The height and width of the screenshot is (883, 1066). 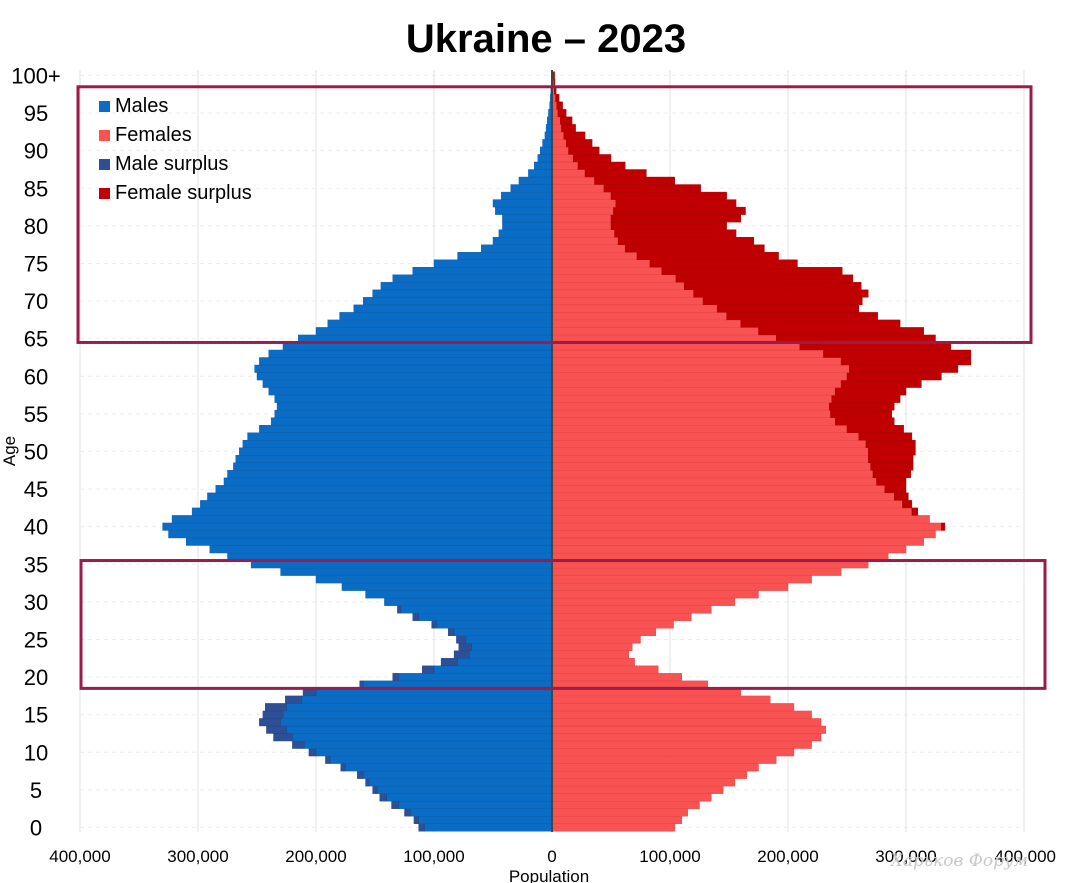 What do you see at coordinates (546, 39) in the screenshot?
I see `chart-title: Ukraine – 2023` at bounding box center [546, 39].